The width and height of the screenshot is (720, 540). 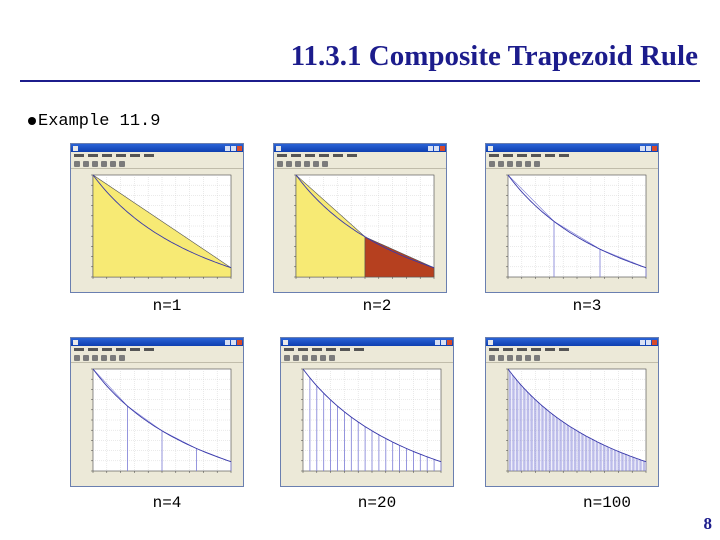 I want to click on figure-window-n20, so click(x=367, y=412).